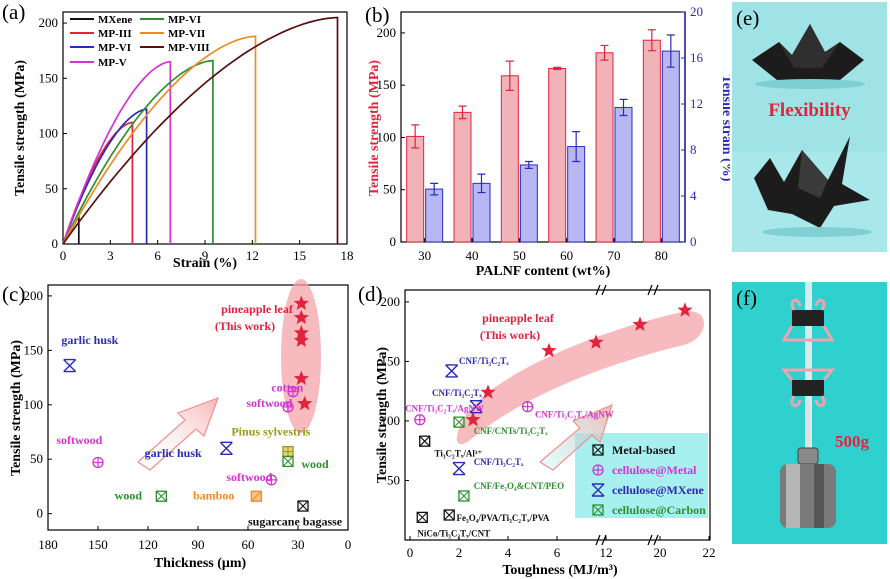 The width and height of the screenshot is (890, 579). Describe the element at coordinates (115, 20) in the screenshot. I see `a-legend-label: MXene` at that location.